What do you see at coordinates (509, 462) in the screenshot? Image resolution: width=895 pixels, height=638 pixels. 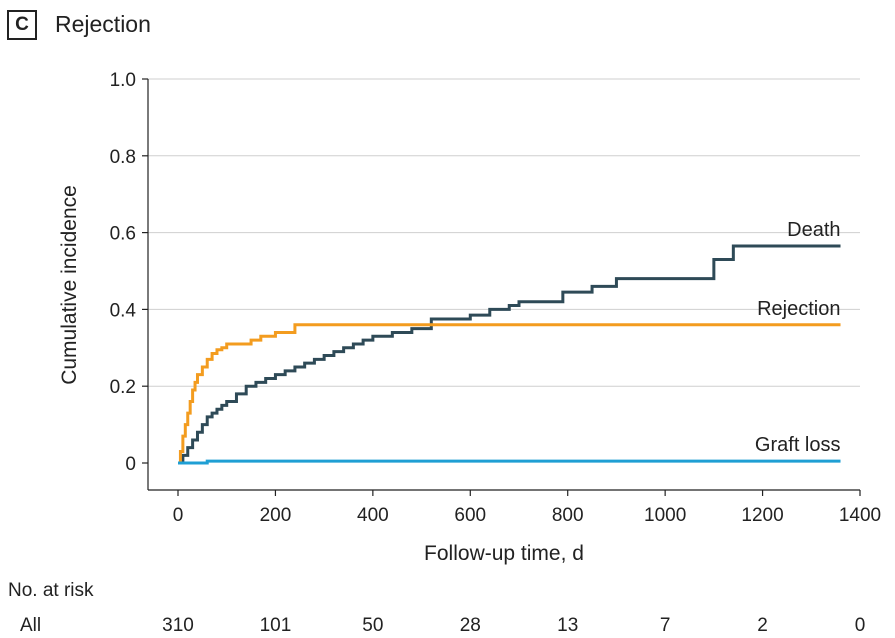 I see `series-line-graft-loss` at bounding box center [509, 462].